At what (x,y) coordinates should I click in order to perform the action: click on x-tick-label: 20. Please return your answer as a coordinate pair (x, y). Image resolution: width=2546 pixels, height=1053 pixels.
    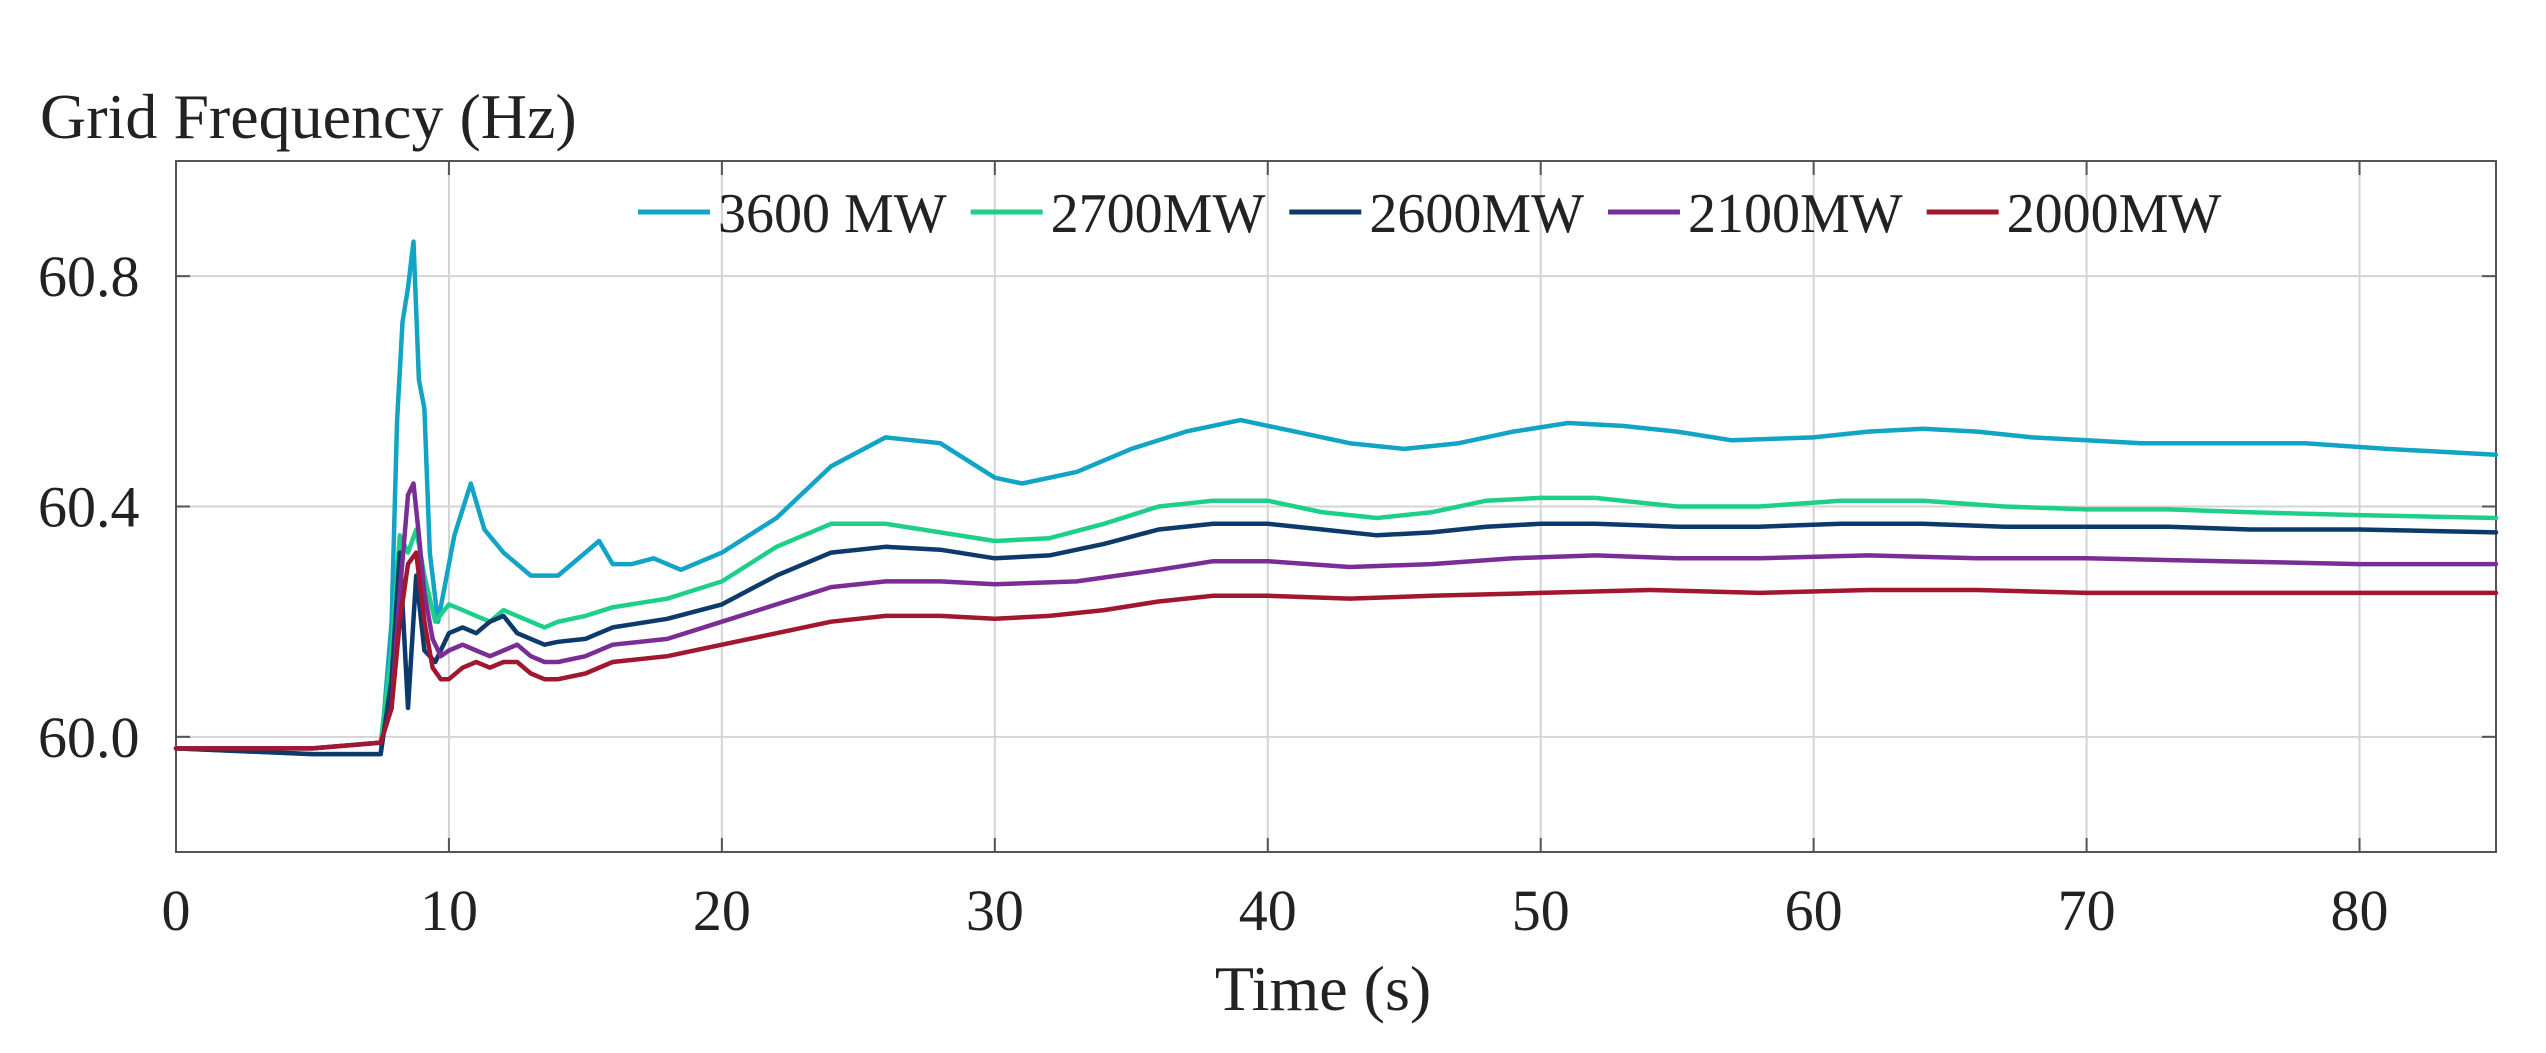
    Looking at the image, I should click on (722, 910).